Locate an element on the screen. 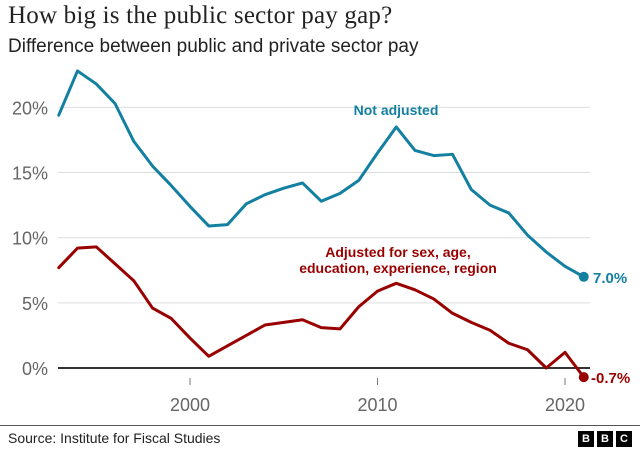  label-adjusted-line1: Adjusted for sex, age, is located at coordinates (397, 252).